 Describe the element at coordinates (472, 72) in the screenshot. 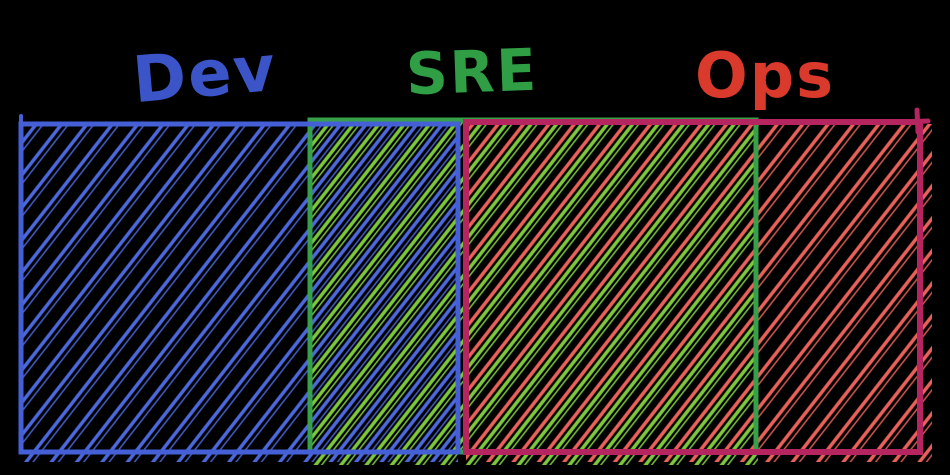

I see `sre-label: SRE` at that location.